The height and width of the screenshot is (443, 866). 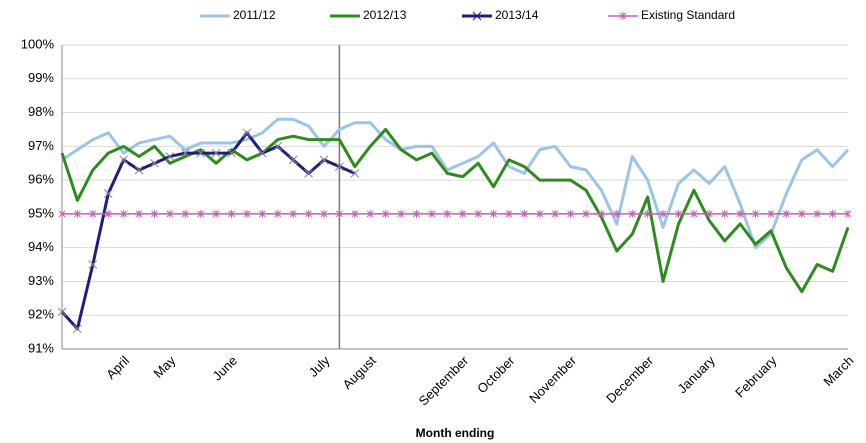 I want to click on x-tick-label: December, so click(x=629, y=378).